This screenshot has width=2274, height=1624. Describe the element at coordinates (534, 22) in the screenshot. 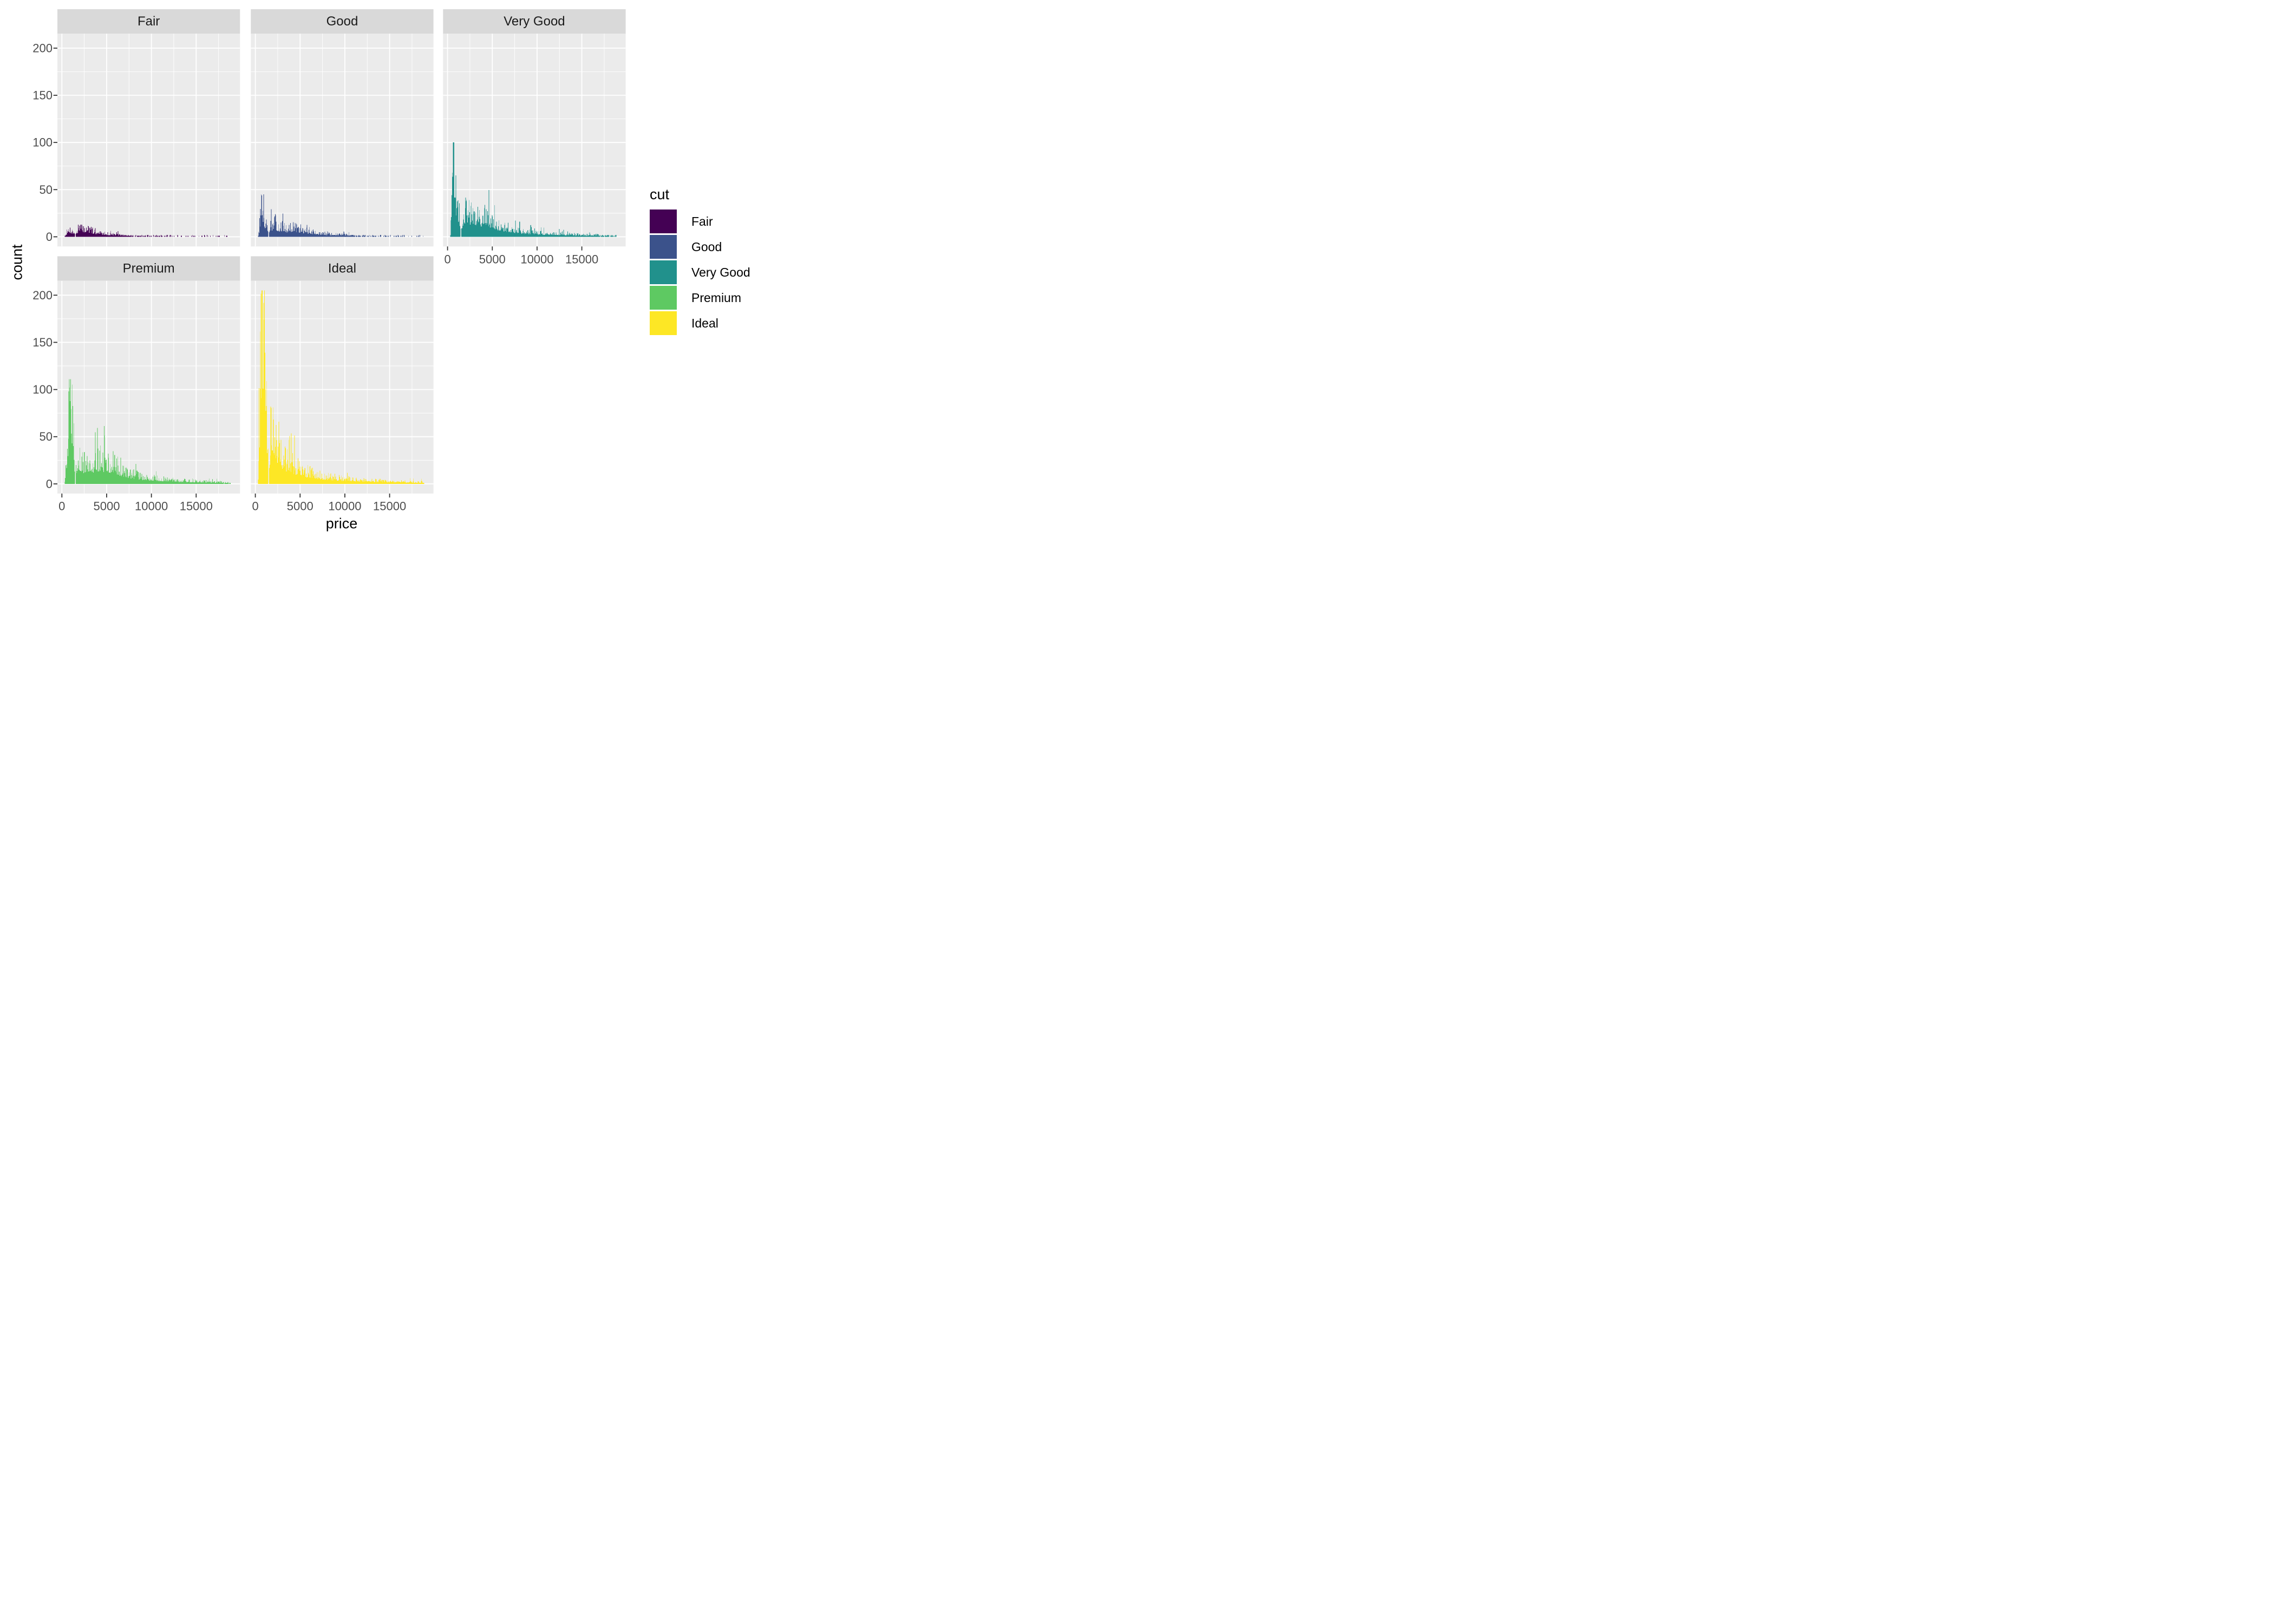

I see `facet-strip-label: Very Good` at that location.